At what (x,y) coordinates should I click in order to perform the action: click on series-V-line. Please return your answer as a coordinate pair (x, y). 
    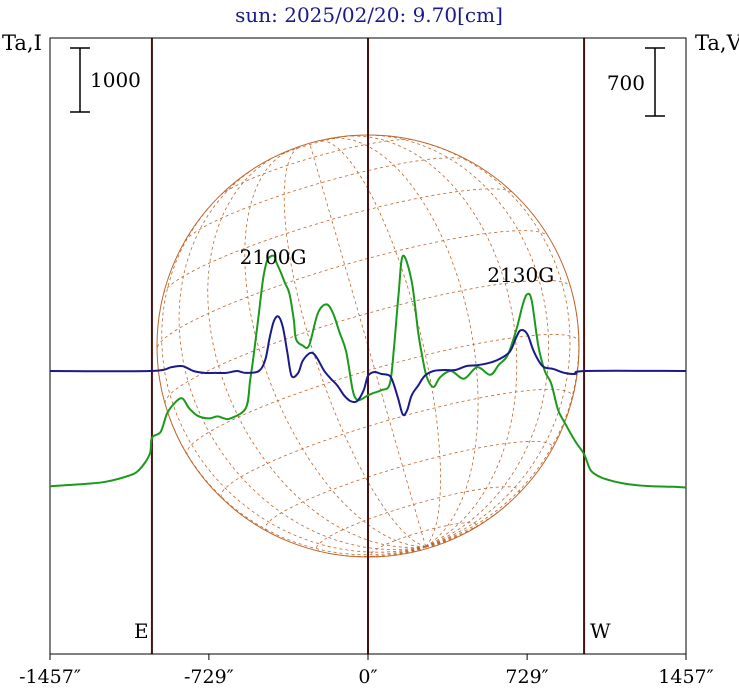
    Looking at the image, I should click on (368, 366).